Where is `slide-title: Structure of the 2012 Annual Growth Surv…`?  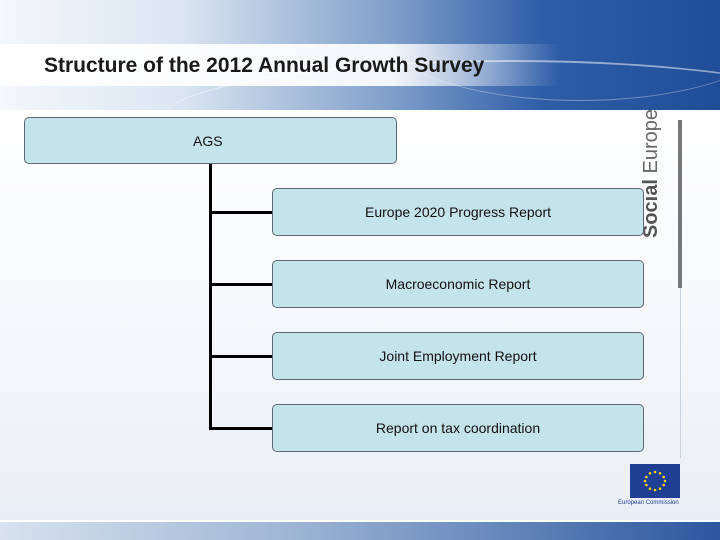
slide-title: Structure of the 2012 Annual Growth Surv… is located at coordinates (264, 65).